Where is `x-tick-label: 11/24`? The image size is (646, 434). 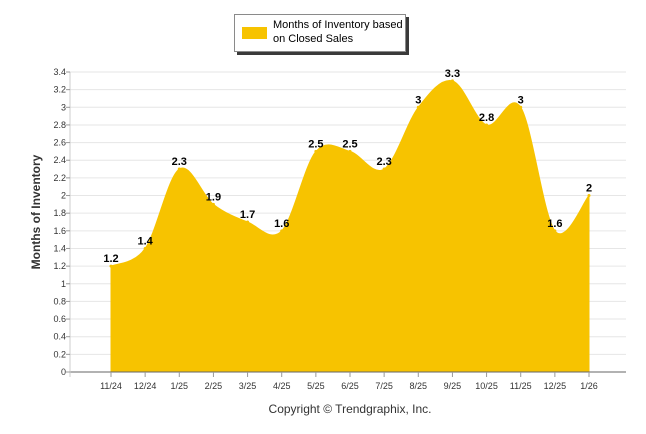 x-tick-label: 11/24 is located at coordinates (111, 386).